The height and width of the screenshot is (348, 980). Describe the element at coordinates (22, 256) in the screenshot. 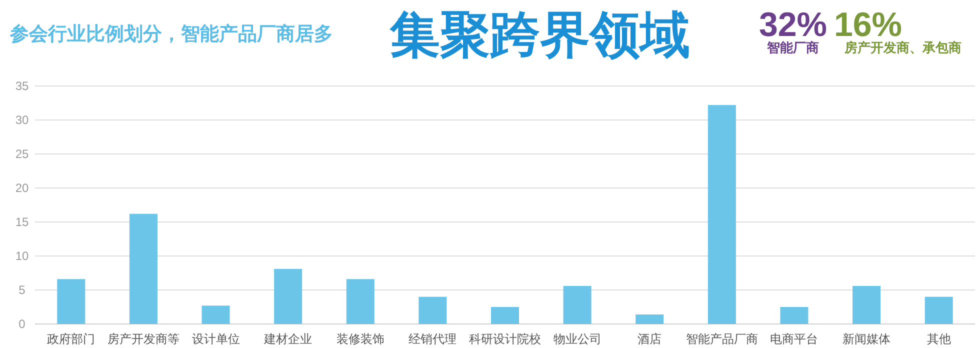

I see `y-tick-label: 10` at that location.